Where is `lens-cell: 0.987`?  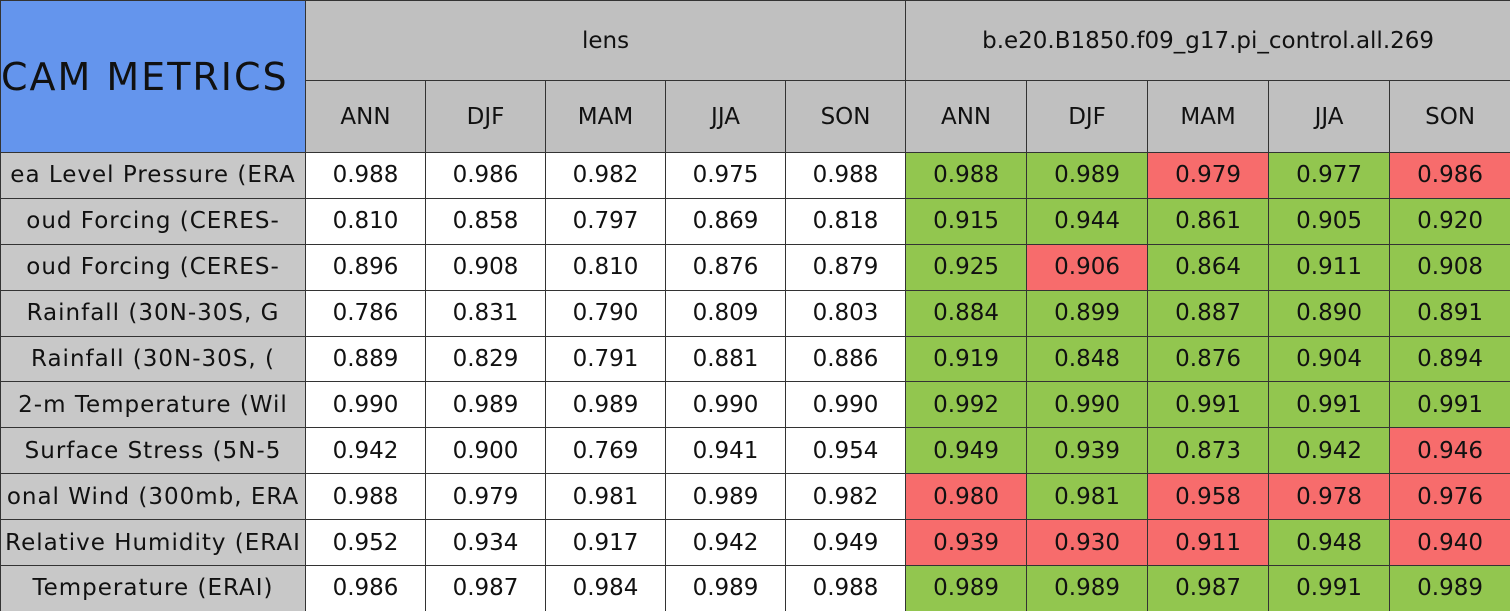
lens-cell: 0.987 is located at coordinates (485, 588).